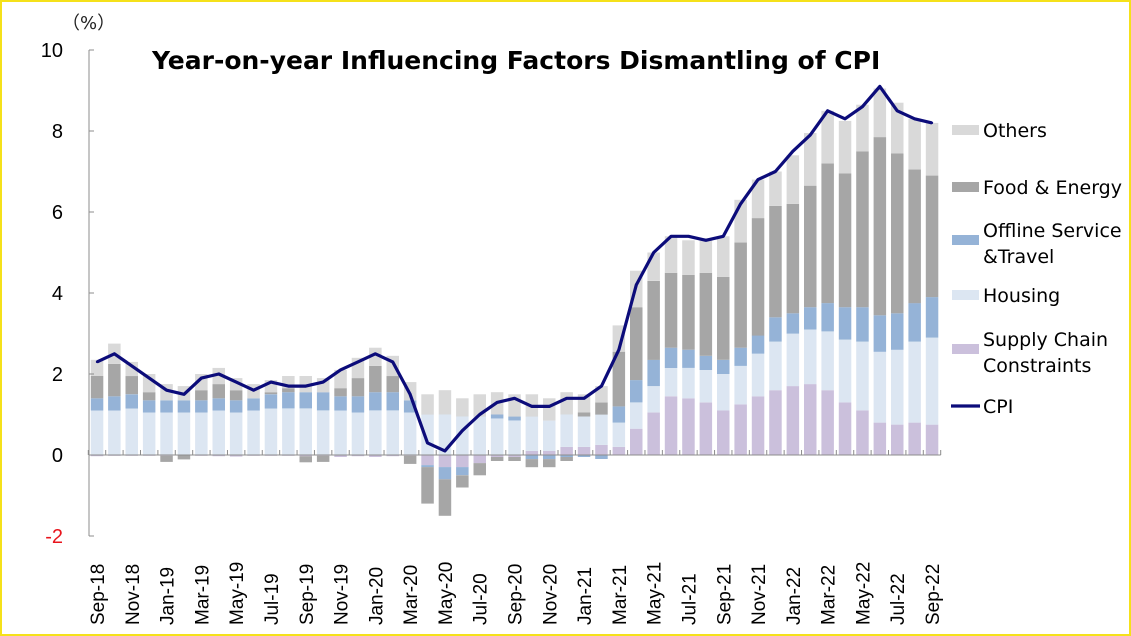 This screenshot has height=636, width=1131. Describe the element at coordinates (1006, 296) in the screenshot. I see `legend-item-housing: Housing` at that location.